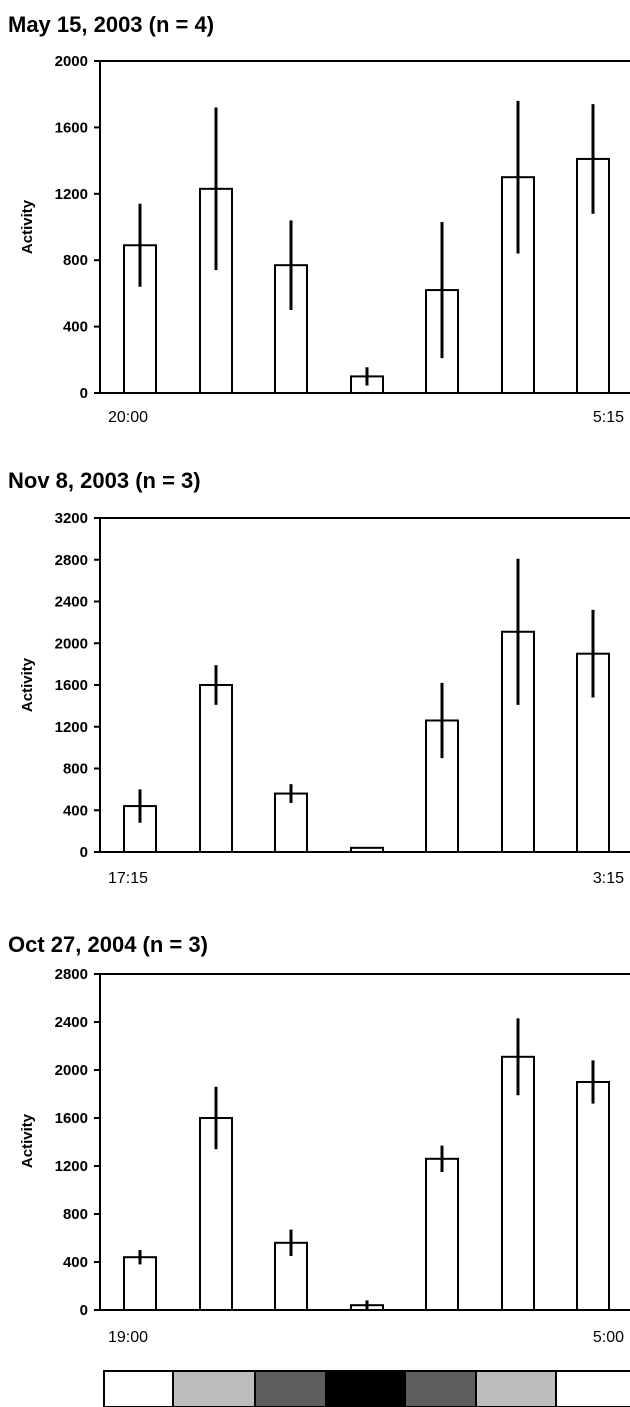 The height and width of the screenshot is (1407, 630). What do you see at coordinates (608, 878) in the screenshot?
I see `x-end-label: 3:15` at bounding box center [608, 878].